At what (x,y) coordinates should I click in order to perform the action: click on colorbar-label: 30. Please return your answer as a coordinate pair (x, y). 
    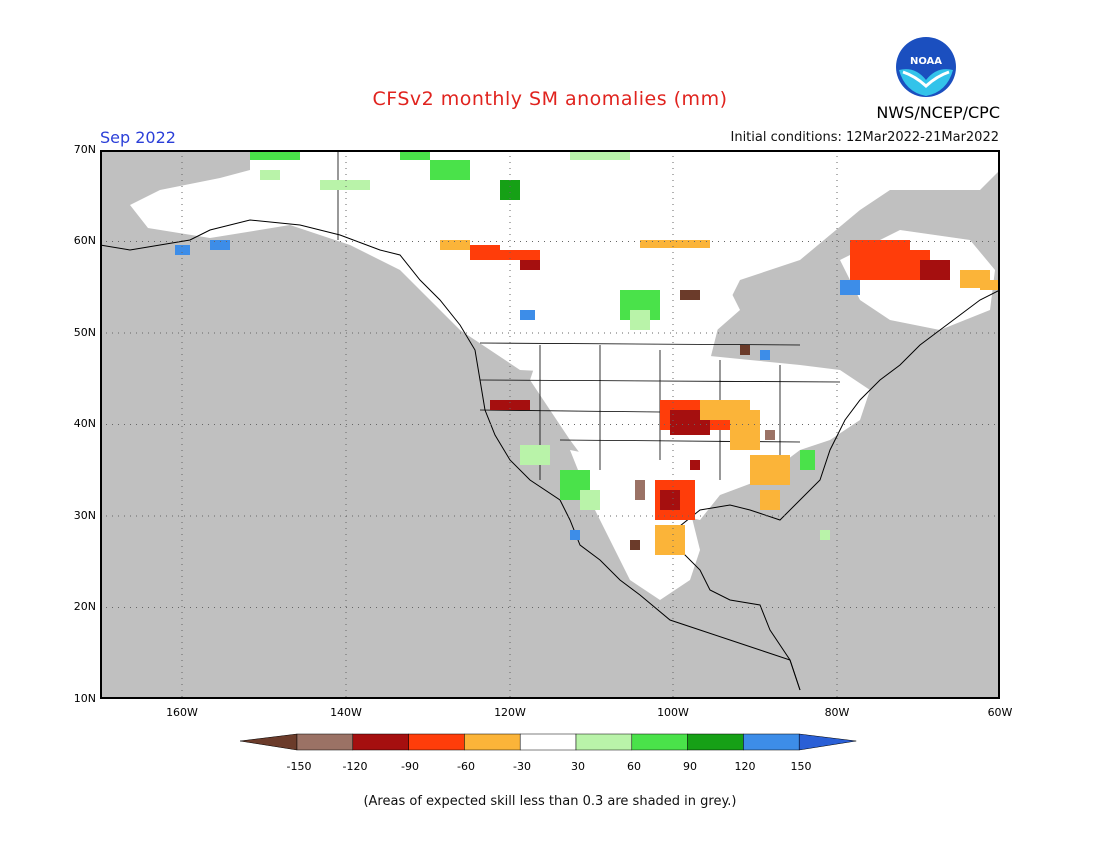
    Looking at the image, I should click on (578, 766).